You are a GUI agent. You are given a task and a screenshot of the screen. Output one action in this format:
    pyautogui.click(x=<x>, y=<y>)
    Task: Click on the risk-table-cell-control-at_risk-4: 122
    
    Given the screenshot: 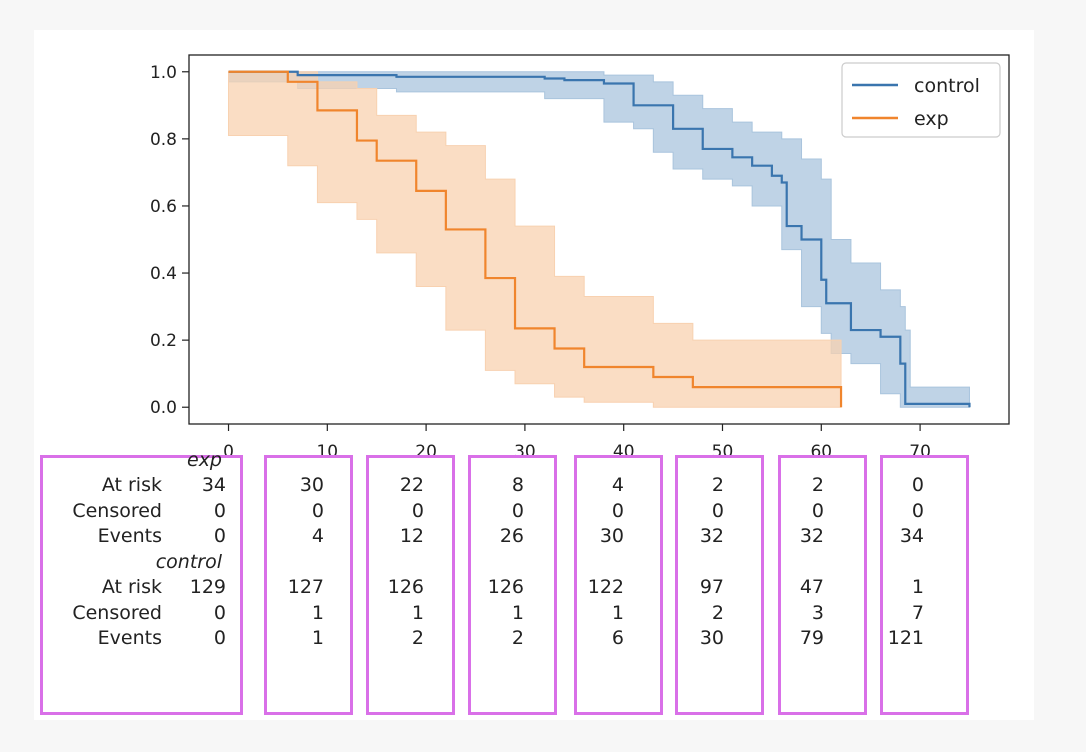 What is the action you would take?
    pyautogui.click(x=605, y=587)
    